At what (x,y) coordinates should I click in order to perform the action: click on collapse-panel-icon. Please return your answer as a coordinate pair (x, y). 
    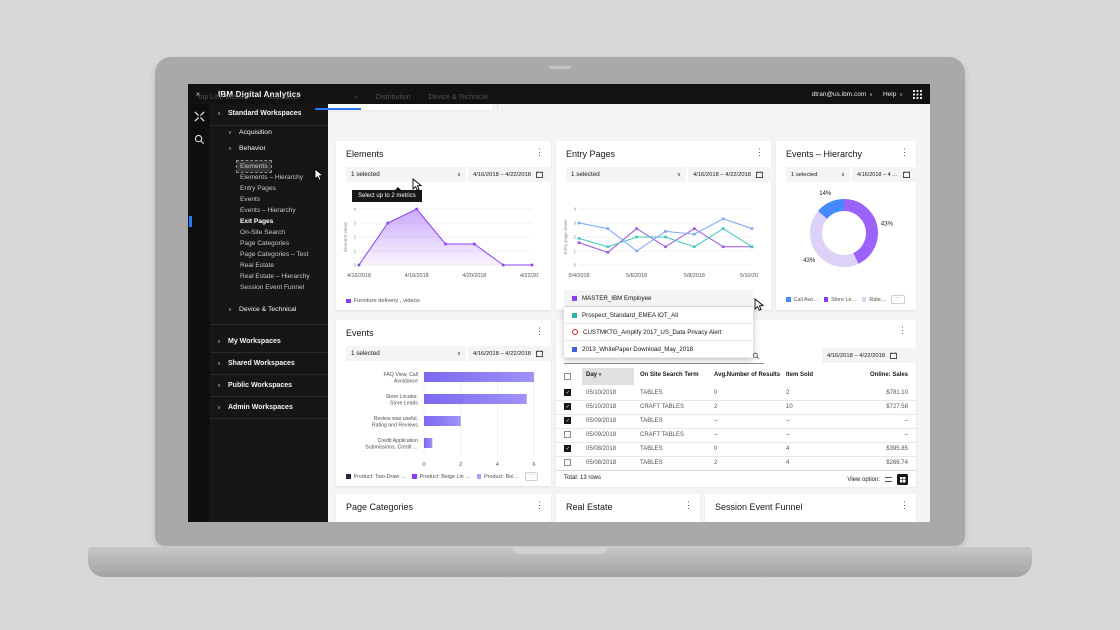
    Looking at the image, I should click on (199, 116).